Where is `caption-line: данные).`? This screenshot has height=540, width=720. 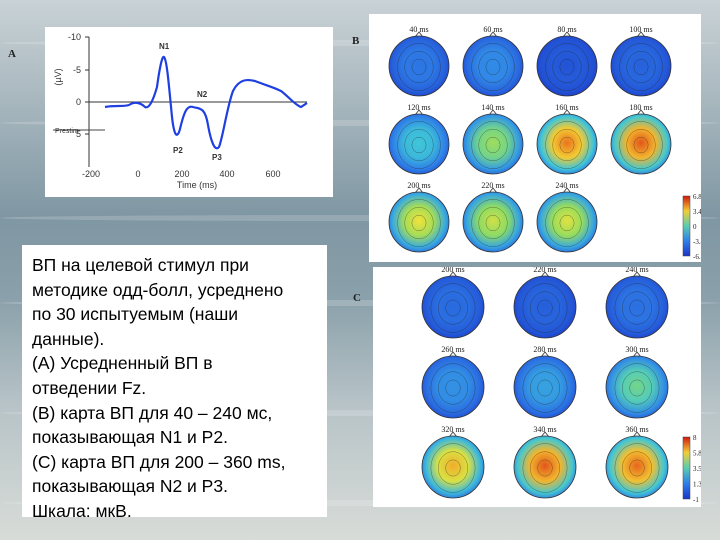 caption-line: данные). is located at coordinates (68, 338).